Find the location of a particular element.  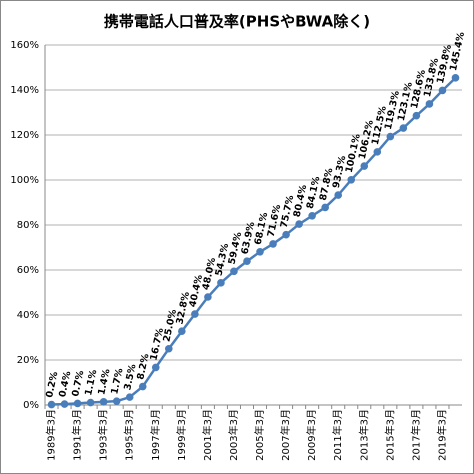

data-label: 8.2% is located at coordinates (143, 366).